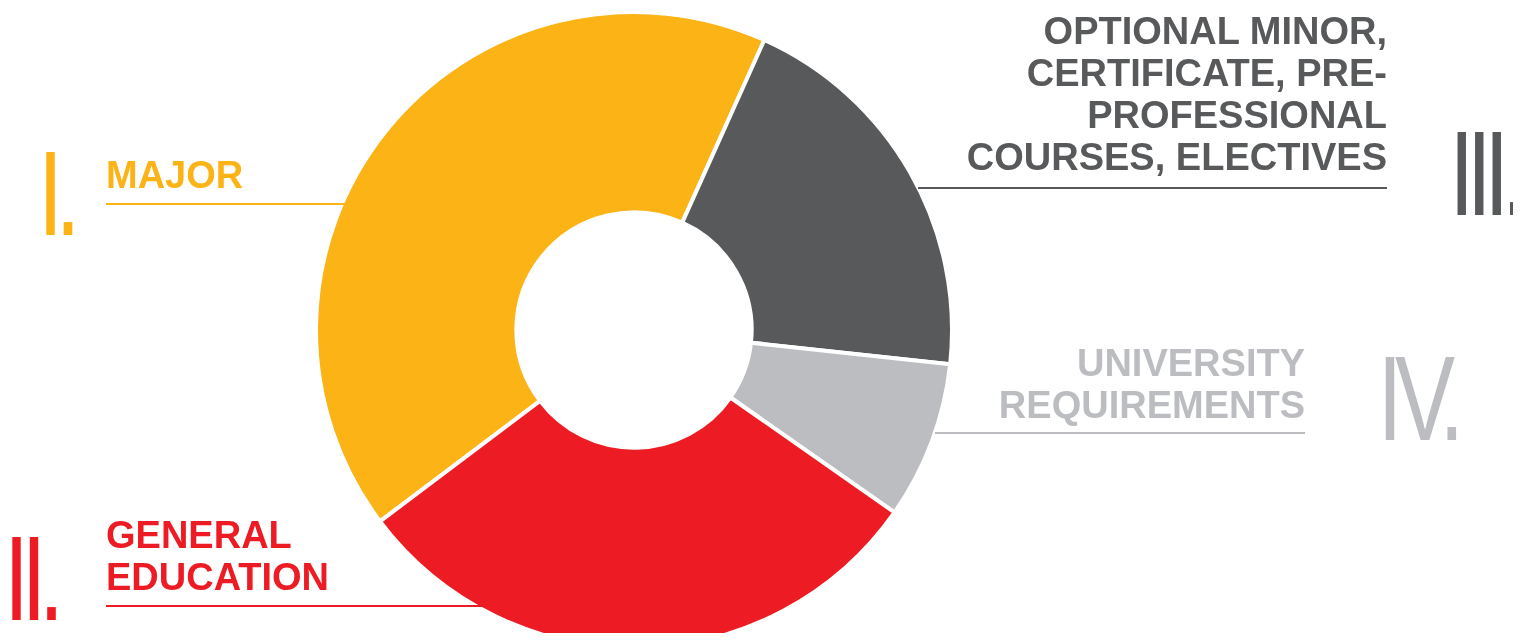  What do you see at coordinates (1151, 384) in the screenshot?
I see `slice-label: UNIVERSITY REQUIREMENTS` at bounding box center [1151, 384].